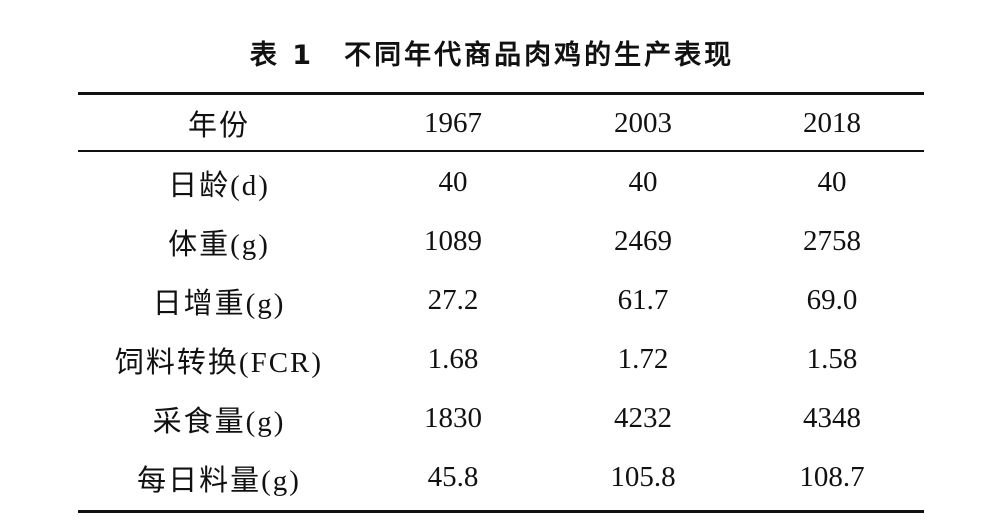 This screenshot has height=528, width=984. I want to click on table-cell: 1089, so click(453, 241).